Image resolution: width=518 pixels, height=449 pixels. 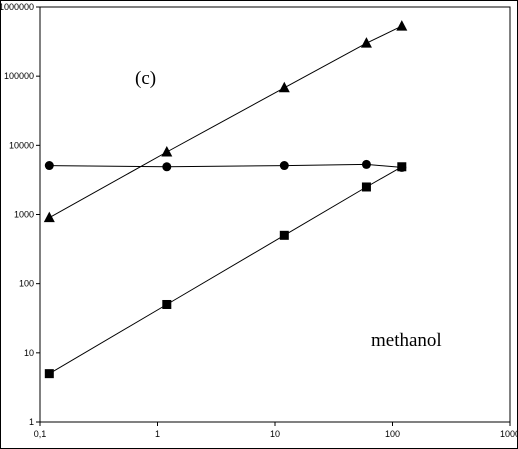 What do you see at coordinates (17, 7) in the screenshot?
I see `y-tick-label: 1000000` at bounding box center [17, 7].